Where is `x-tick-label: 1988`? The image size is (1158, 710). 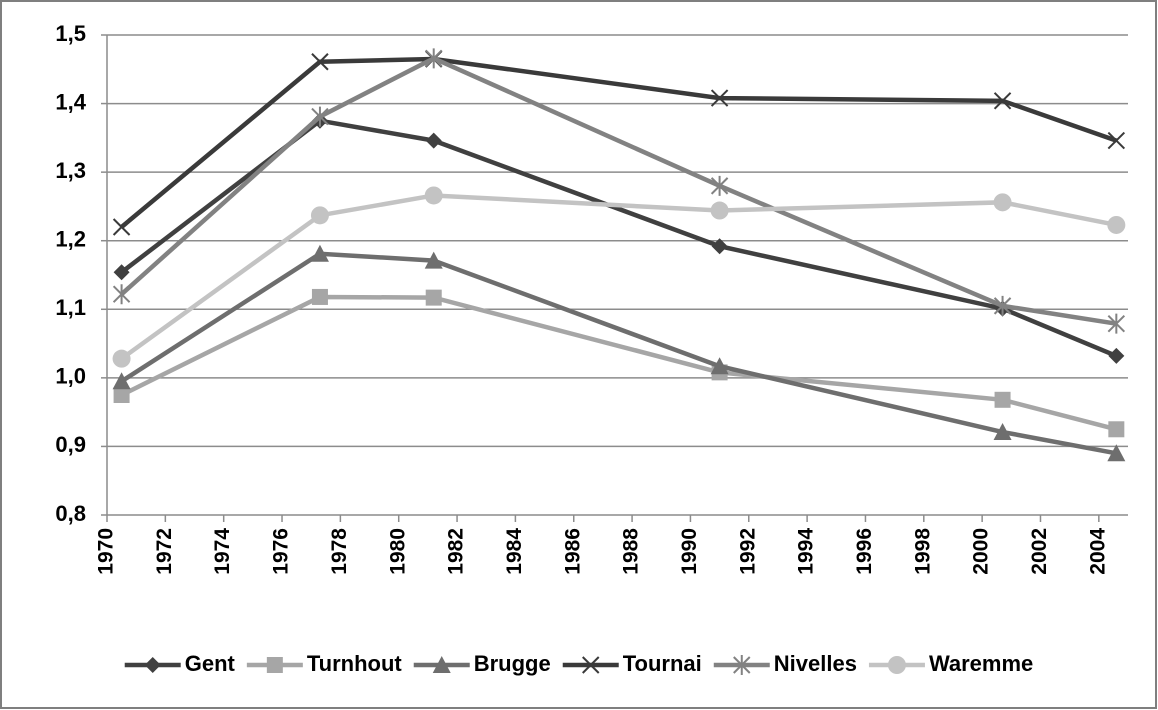
x-tick-label: 1988 is located at coordinates (631, 551).